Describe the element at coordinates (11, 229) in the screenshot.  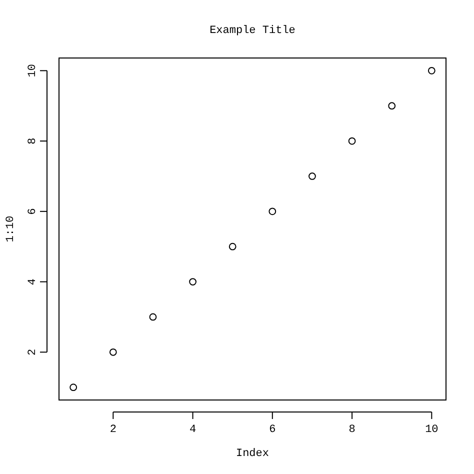
I see `y-axis-title: 1:10` at that location.